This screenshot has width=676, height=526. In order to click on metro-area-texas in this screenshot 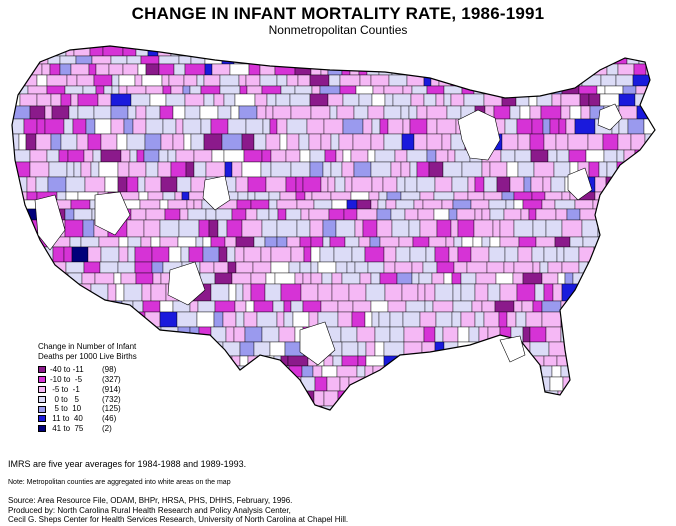, I will do `click(317, 343)`.